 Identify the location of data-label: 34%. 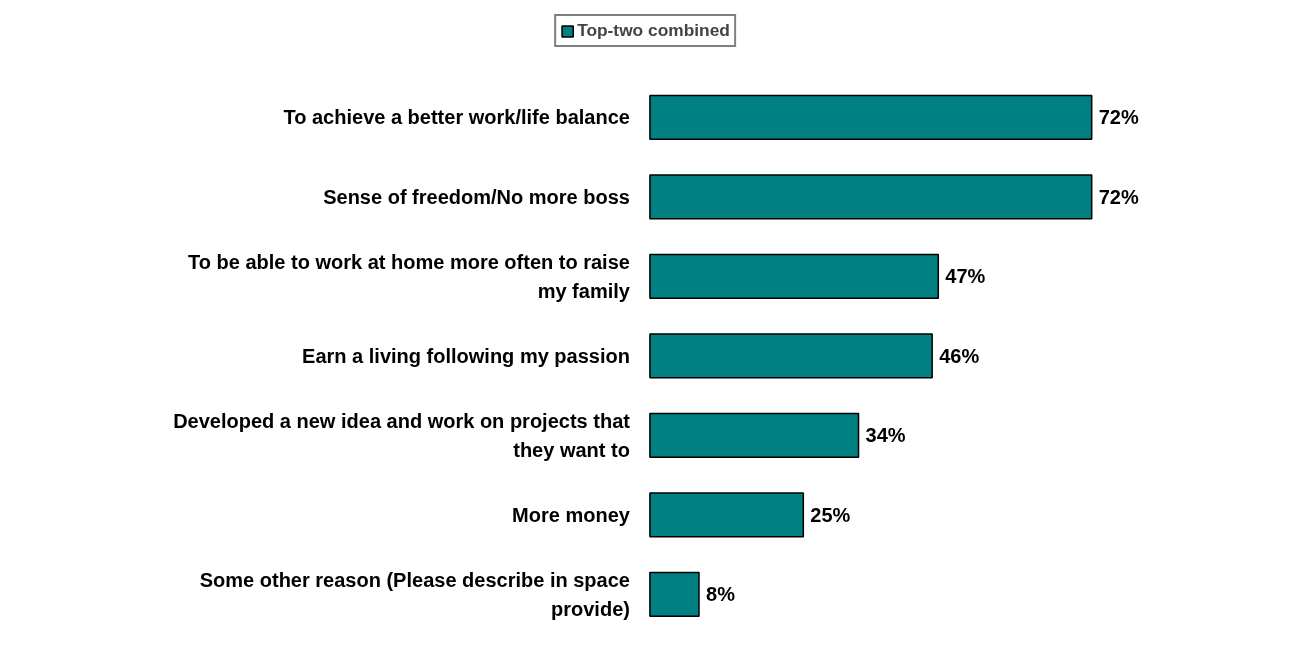
(885, 435).